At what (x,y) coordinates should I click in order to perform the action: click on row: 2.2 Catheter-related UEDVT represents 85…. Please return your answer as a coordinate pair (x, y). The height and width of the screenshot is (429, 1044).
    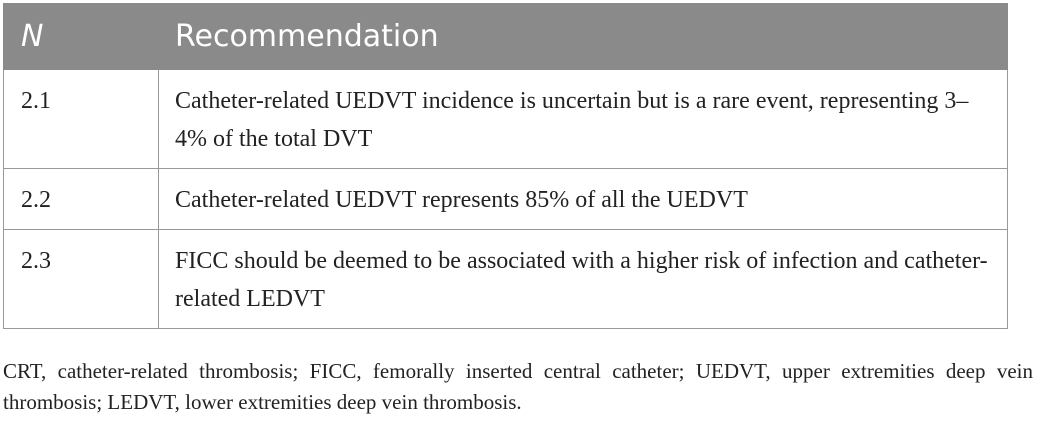
    Looking at the image, I should click on (505, 199).